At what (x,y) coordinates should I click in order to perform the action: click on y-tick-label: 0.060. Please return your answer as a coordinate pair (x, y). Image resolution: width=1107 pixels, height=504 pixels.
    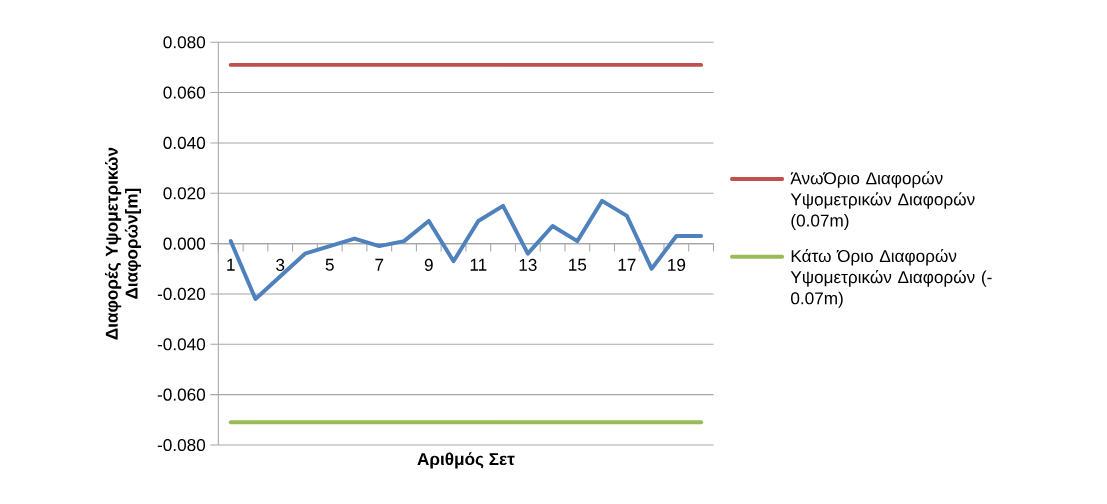
    Looking at the image, I should click on (184, 92).